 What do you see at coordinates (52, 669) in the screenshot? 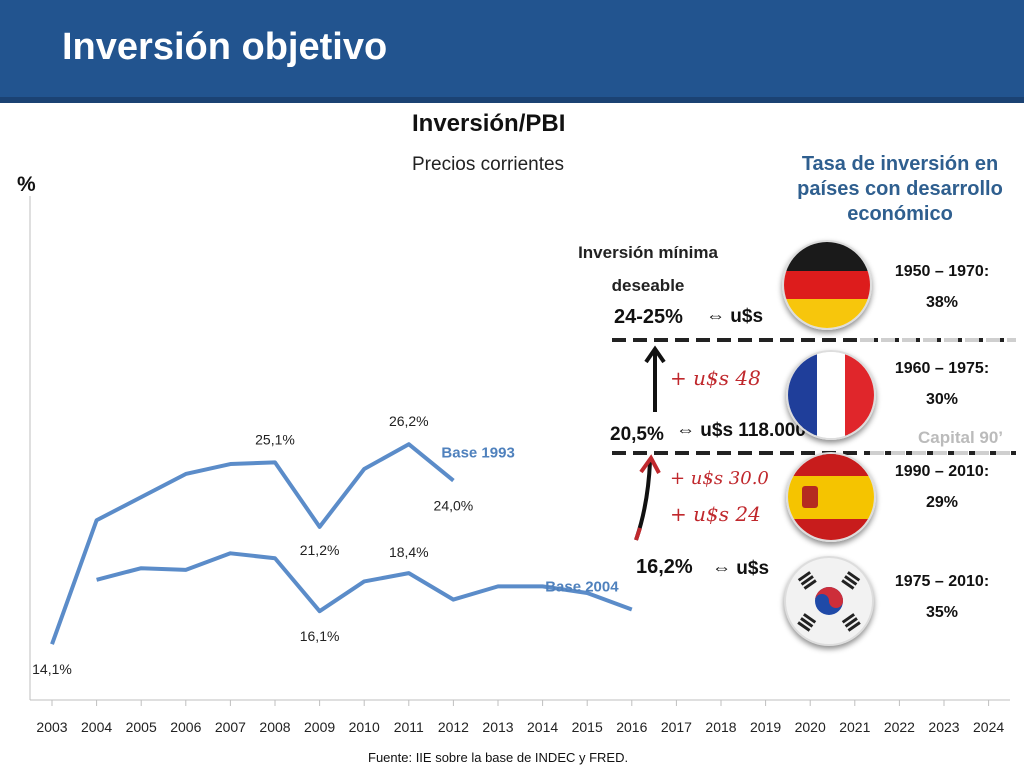
I see `data-label: 14,1%` at bounding box center [52, 669].